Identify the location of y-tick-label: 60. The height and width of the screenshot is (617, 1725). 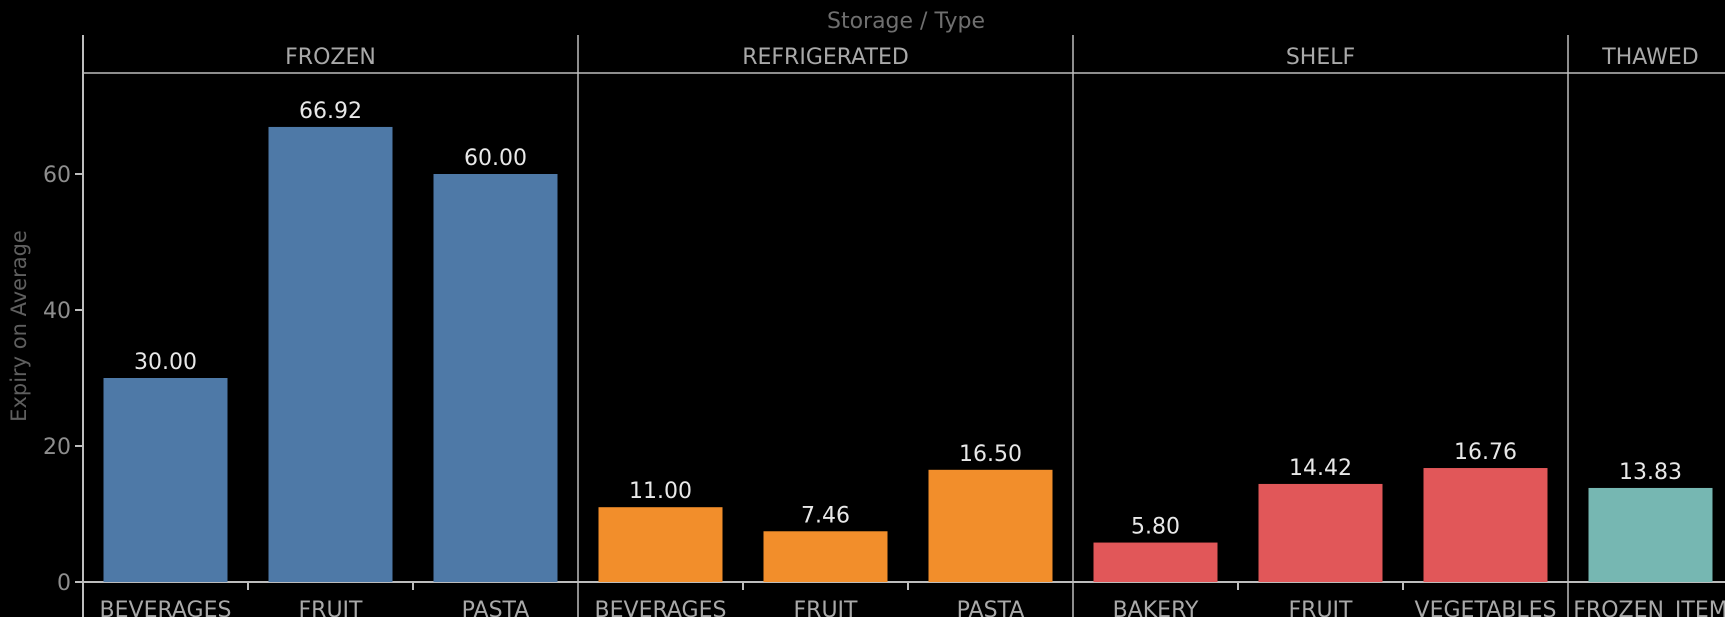
(57, 175).